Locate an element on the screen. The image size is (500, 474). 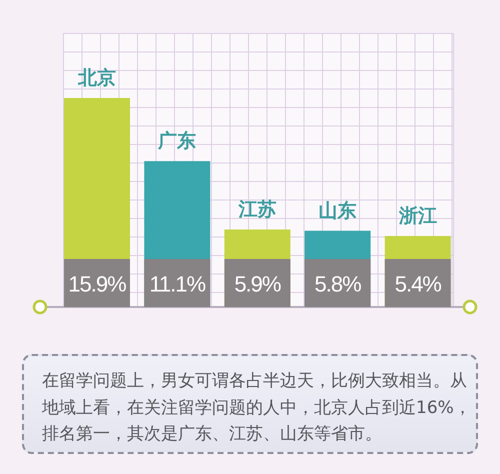
x-tick-label: 广东 is located at coordinates (176, 141).